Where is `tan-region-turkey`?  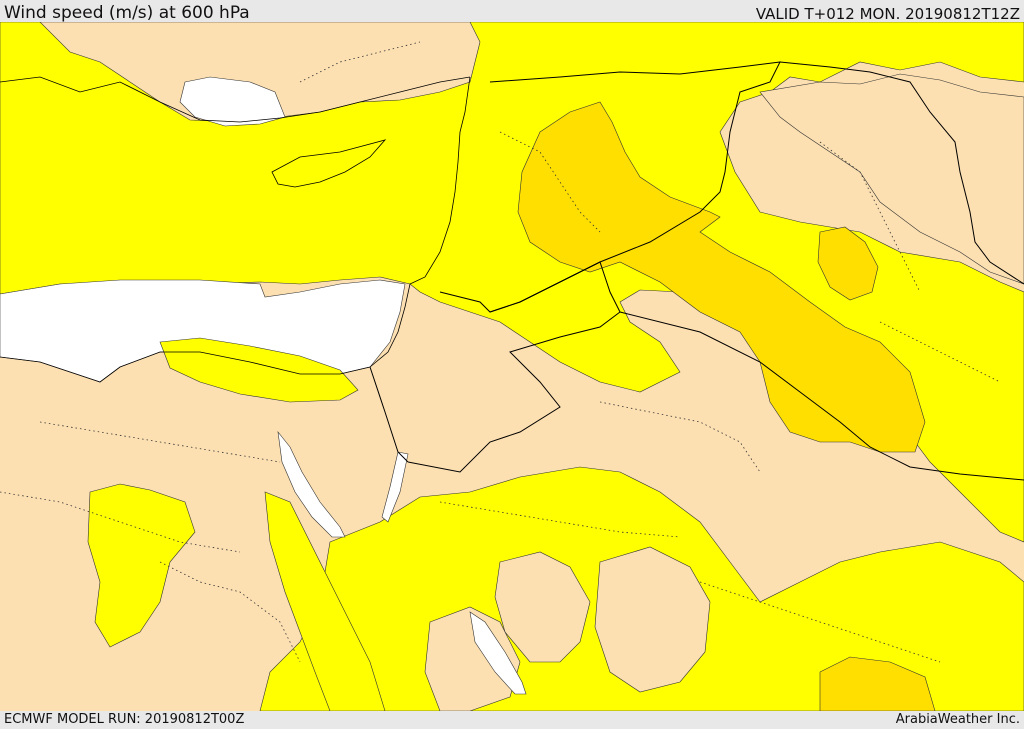 tan-region-turkey is located at coordinates (260, 72).